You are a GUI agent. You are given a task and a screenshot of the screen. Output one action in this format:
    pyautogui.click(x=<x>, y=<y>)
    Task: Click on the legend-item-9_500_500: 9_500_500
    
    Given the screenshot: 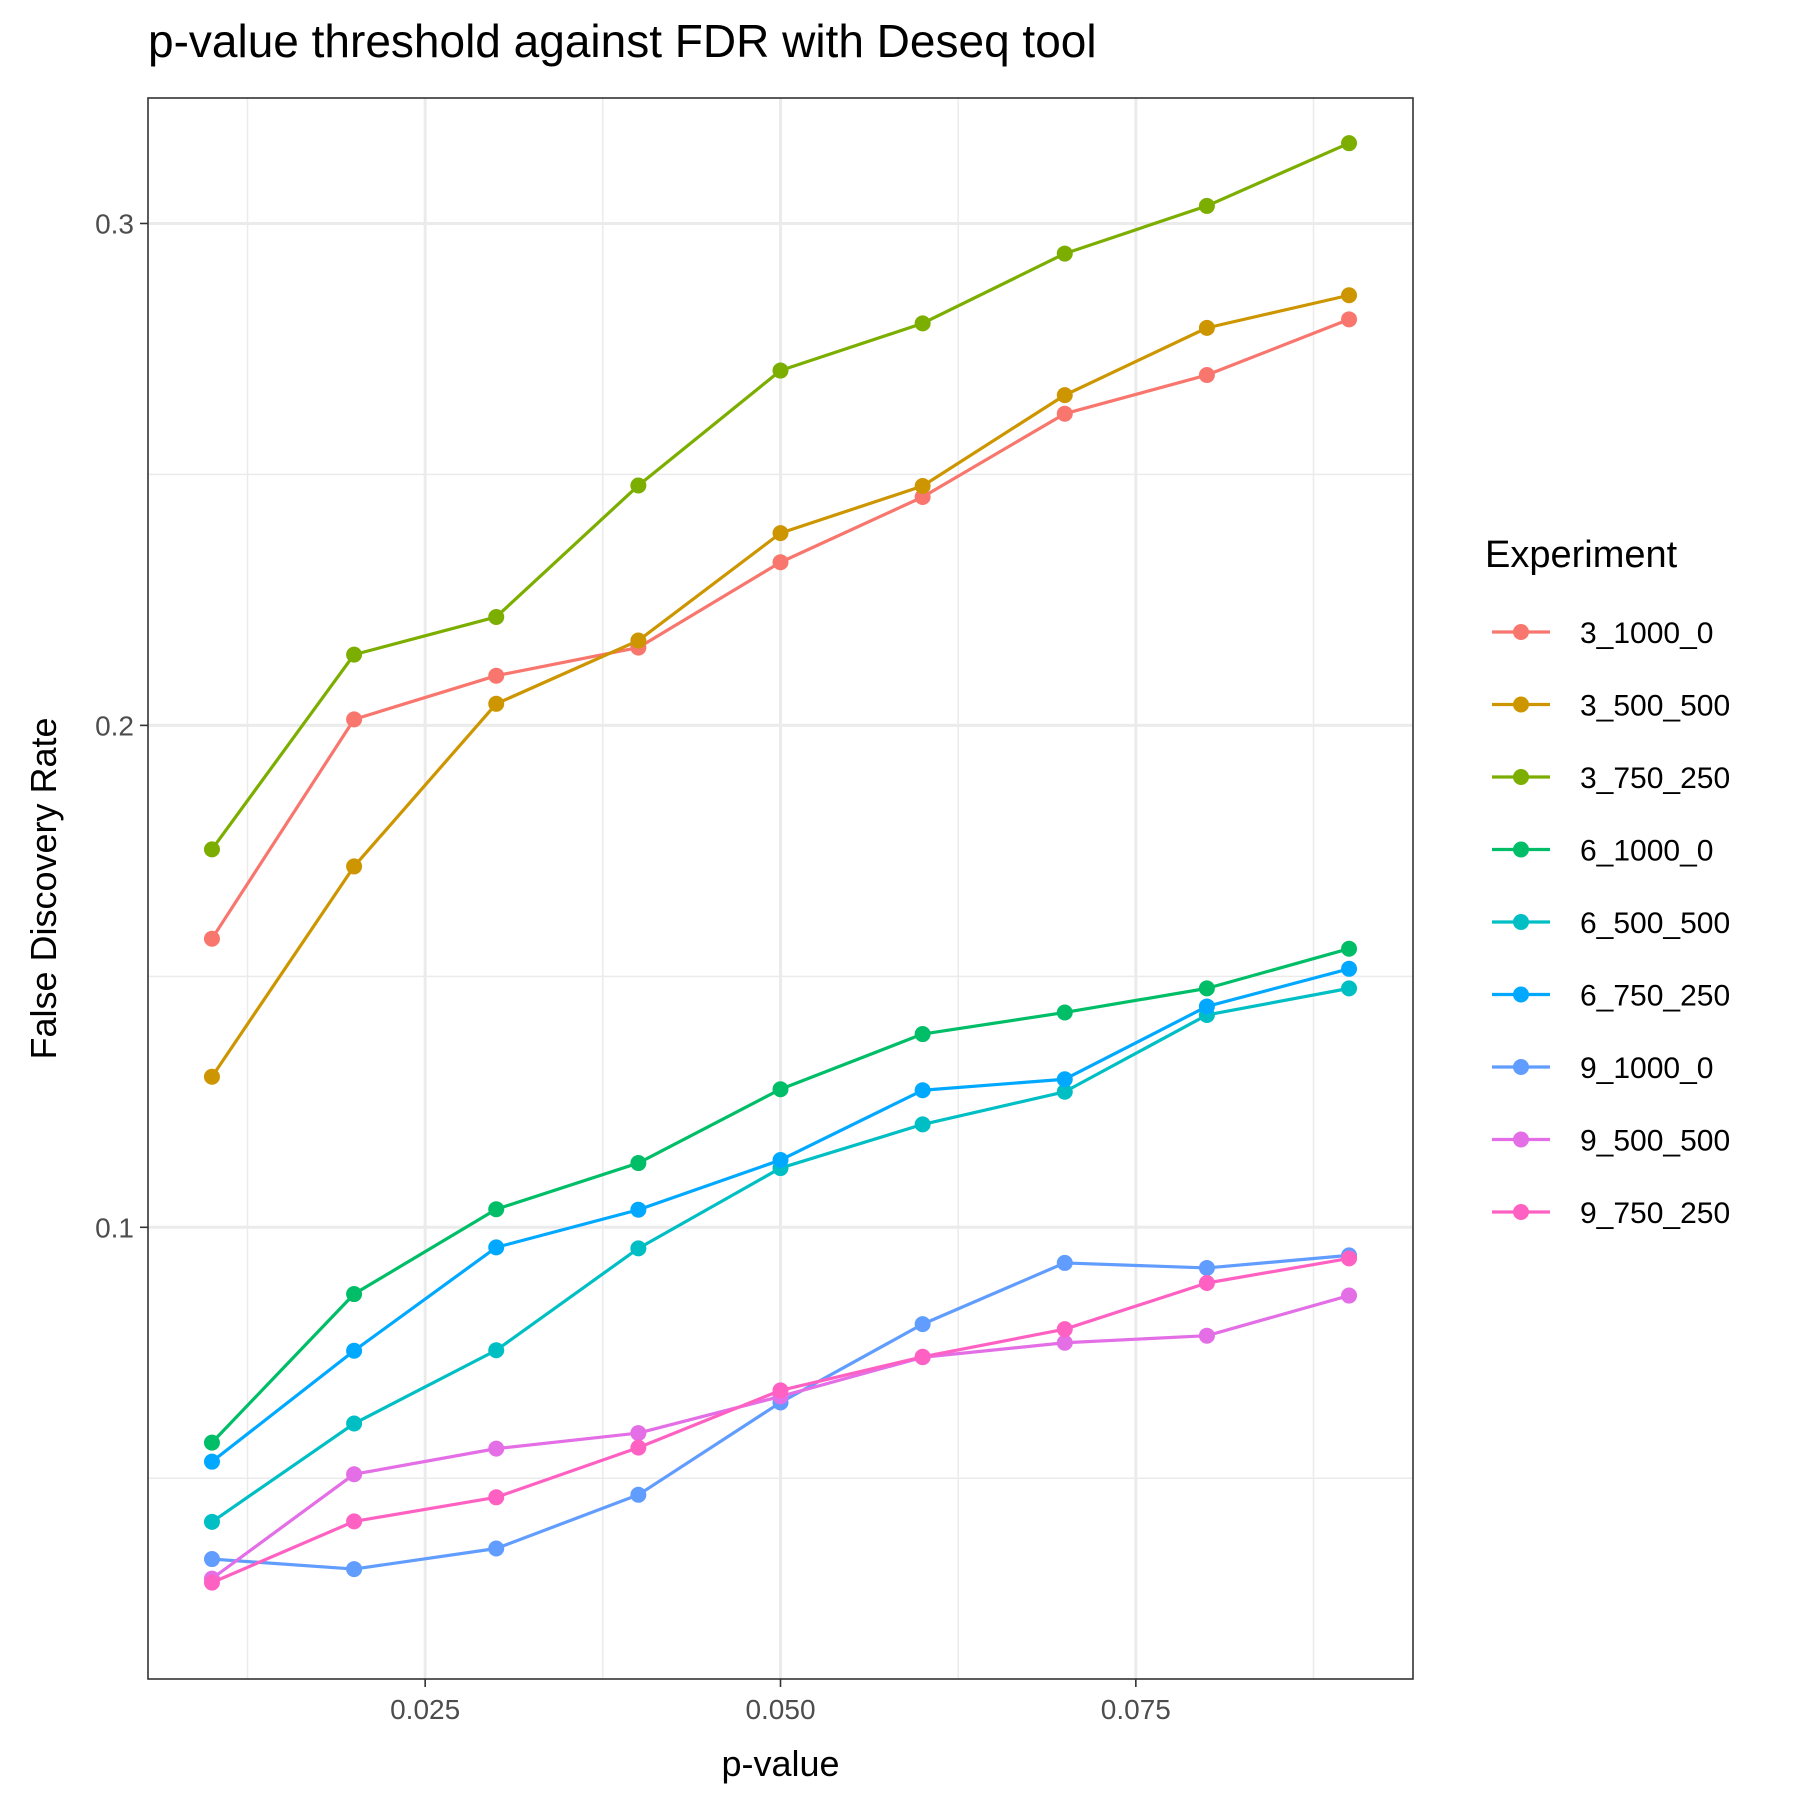 What is the action you would take?
    pyautogui.click(x=1611, y=1141)
    